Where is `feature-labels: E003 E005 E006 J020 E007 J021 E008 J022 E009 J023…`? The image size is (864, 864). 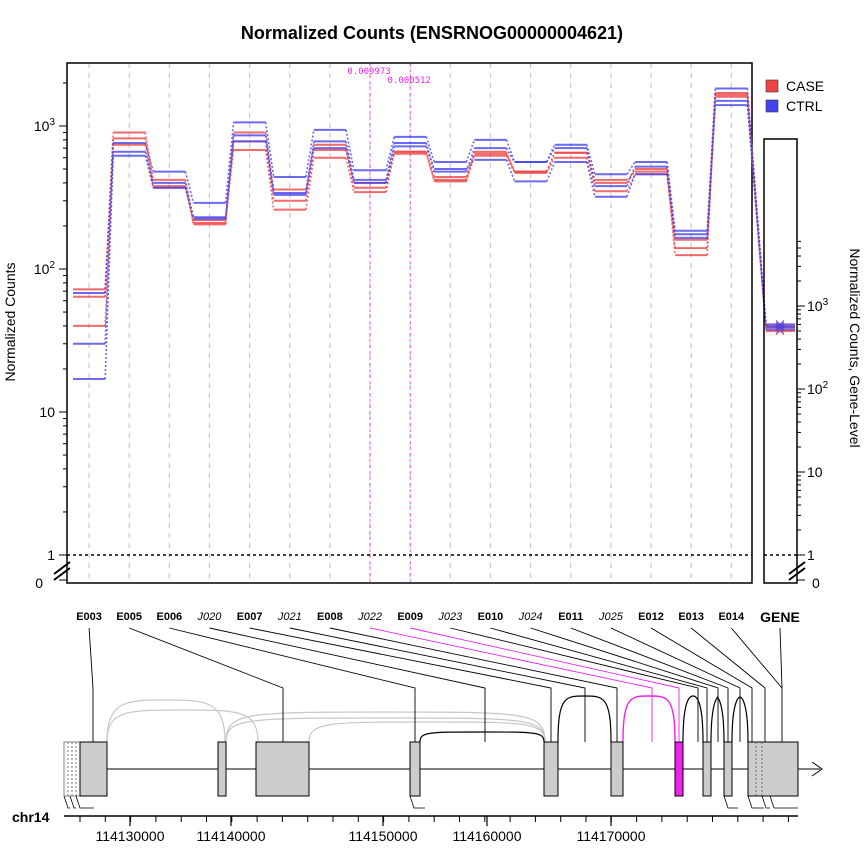 feature-labels: E003 E005 E006 J020 E007 J021 E008 J022 E009 J023… is located at coordinates (438, 617).